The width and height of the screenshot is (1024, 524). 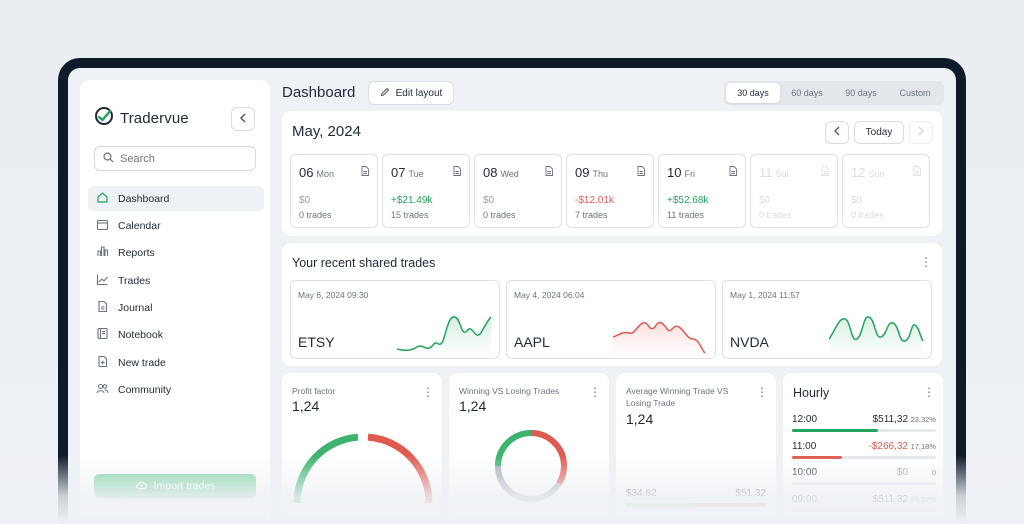 What do you see at coordinates (306, 172) in the screenshot?
I see `day-number-text: 06` at bounding box center [306, 172].